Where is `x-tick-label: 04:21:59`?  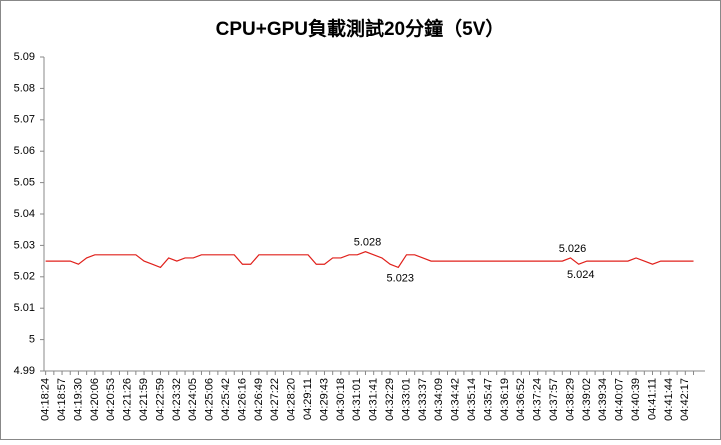
x-tick-label: 04:21:59 is located at coordinates (144, 399).